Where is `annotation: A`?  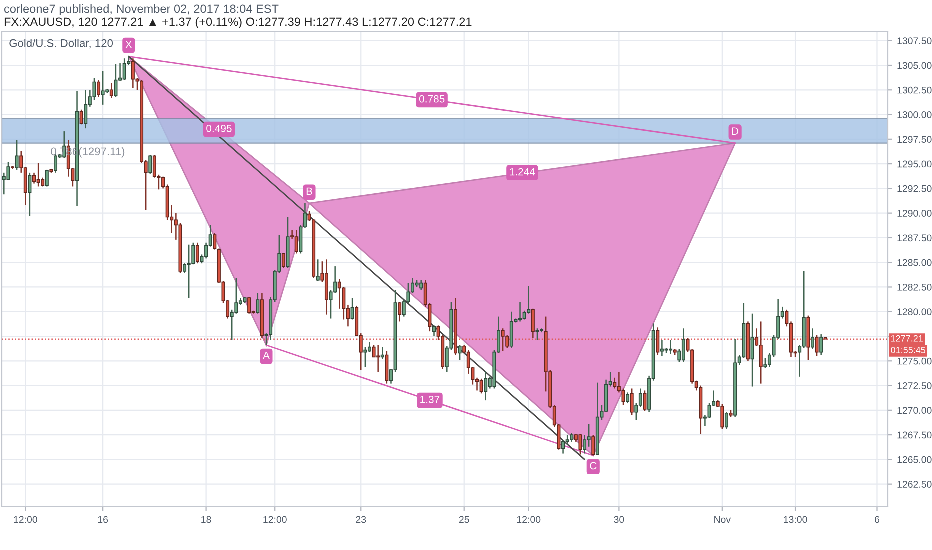
annotation: A is located at coordinates (266, 356).